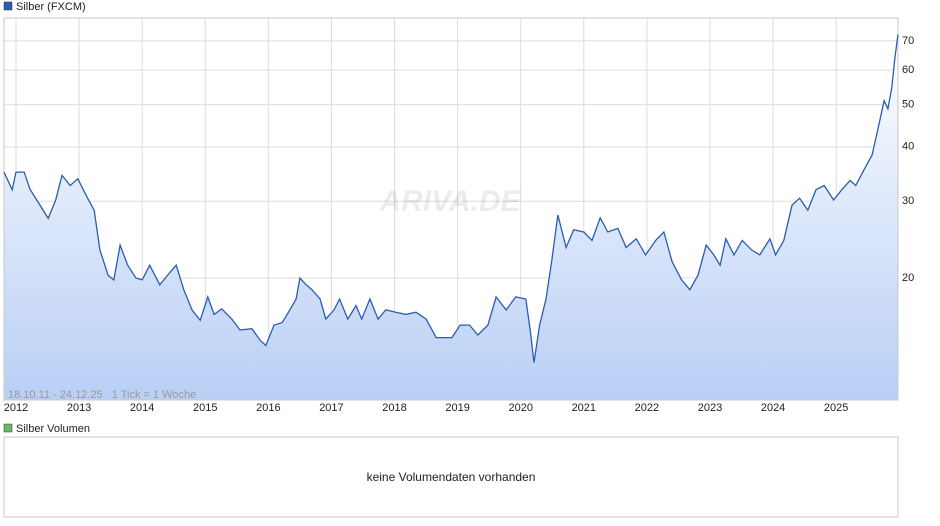  Describe the element at coordinates (908, 41) in the screenshot. I see `y-tick-label: 70` at that location.